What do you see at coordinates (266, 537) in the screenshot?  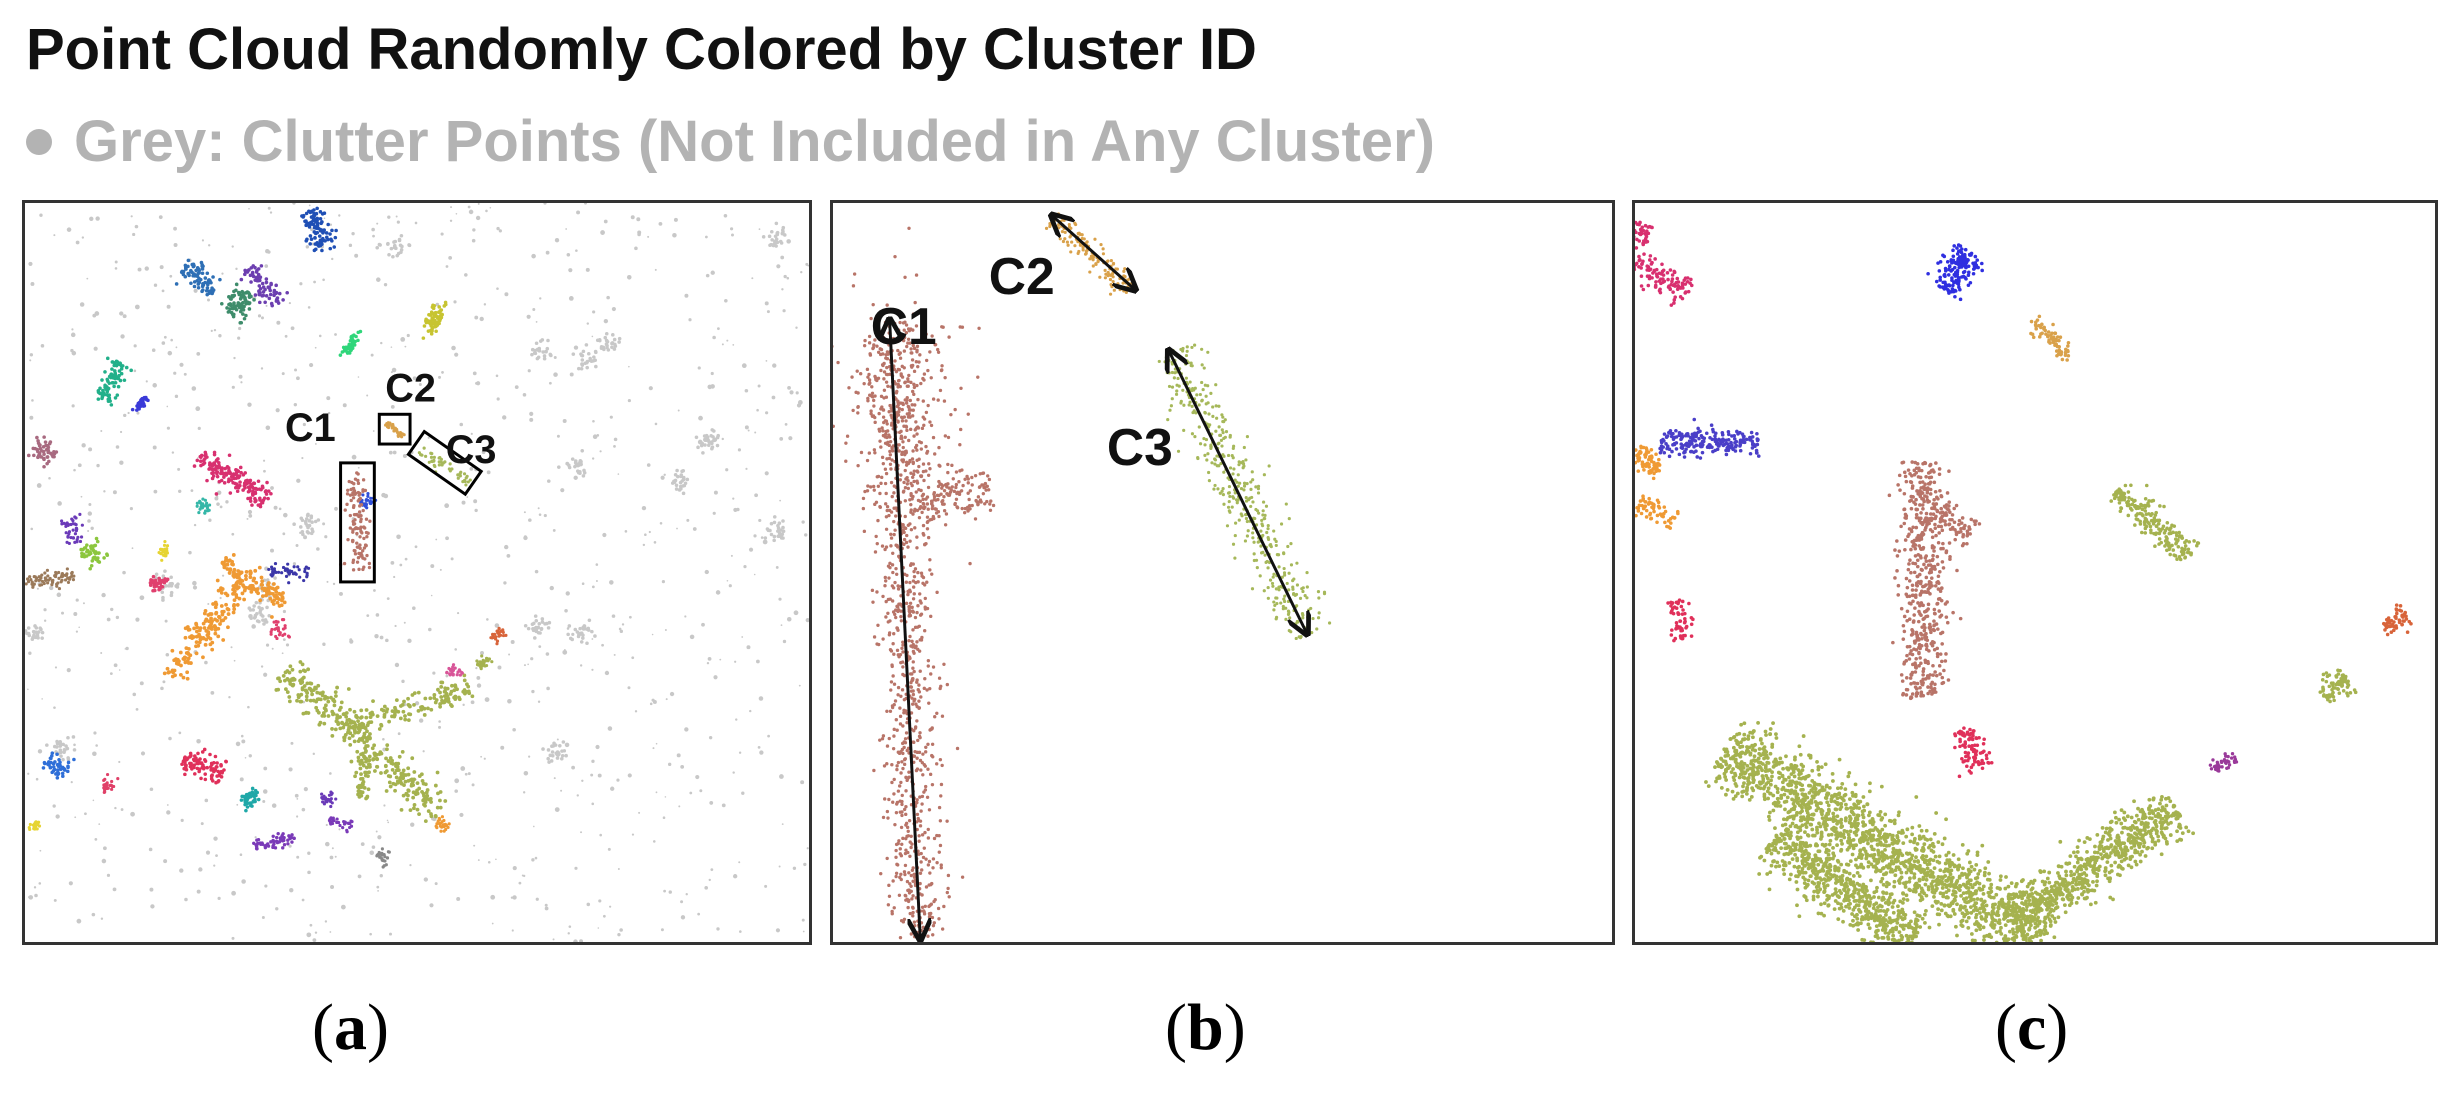 I see `clusters` at bounding box center [266, 537].